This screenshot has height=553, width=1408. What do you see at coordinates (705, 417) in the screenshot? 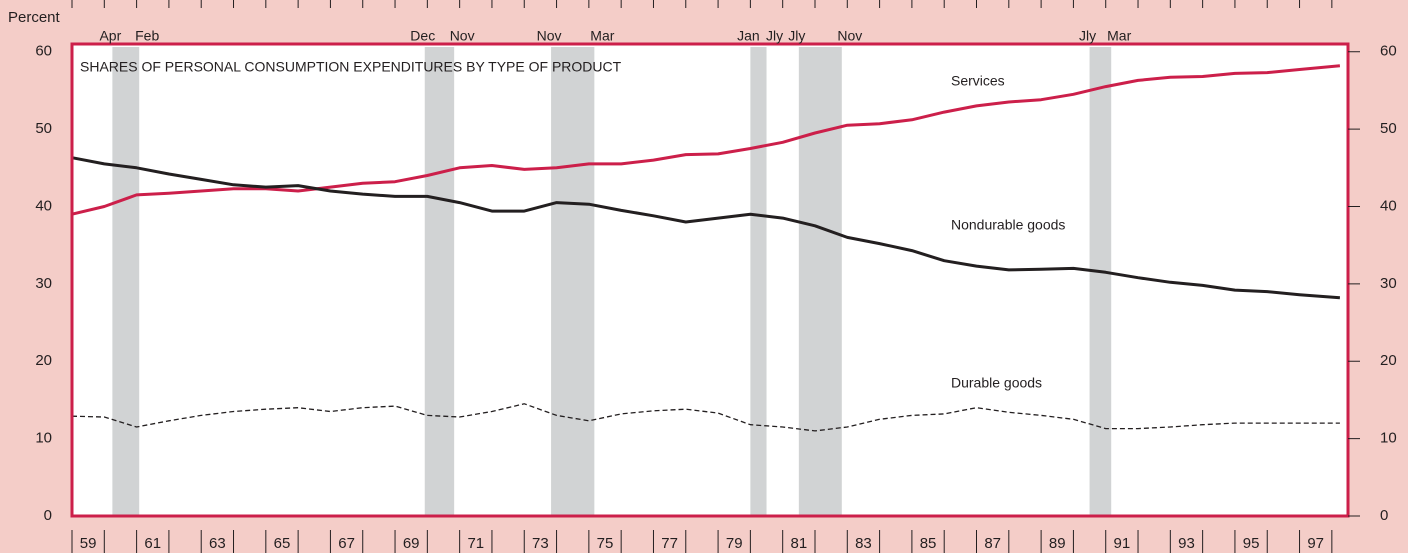
I see `series-line` at bounding box center [705, 417].